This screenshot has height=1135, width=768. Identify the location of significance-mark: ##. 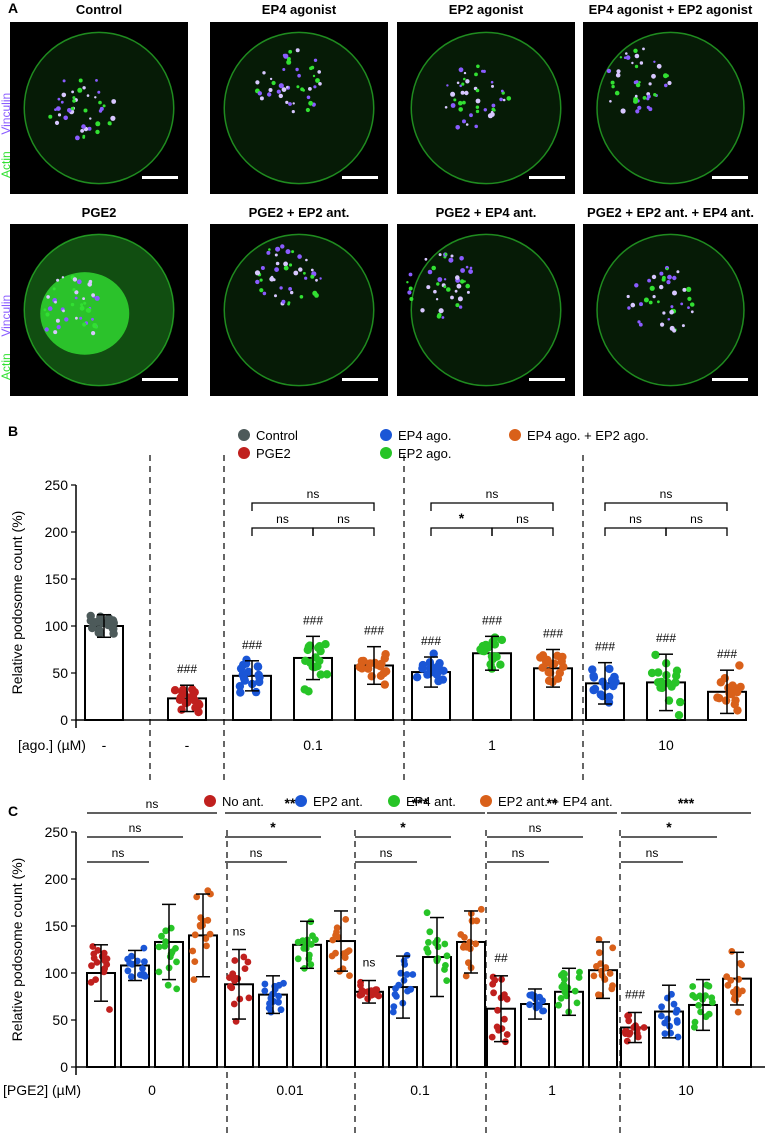
(501, 958).